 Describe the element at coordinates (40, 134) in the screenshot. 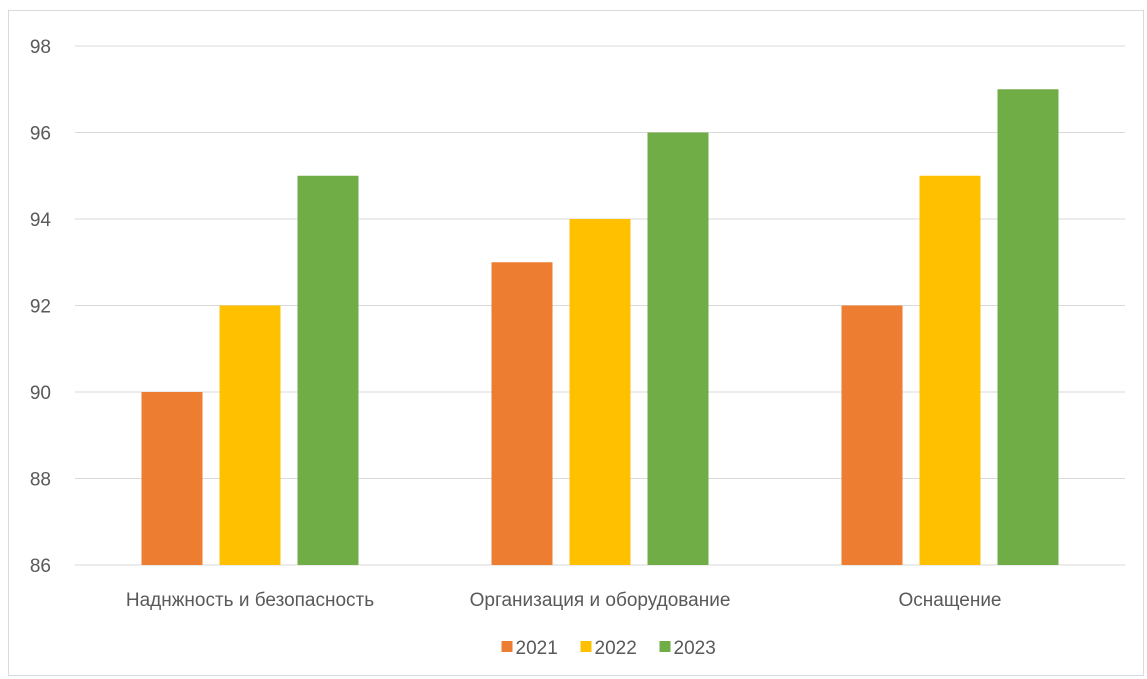

I see `y-tick-label: 96` at that location.